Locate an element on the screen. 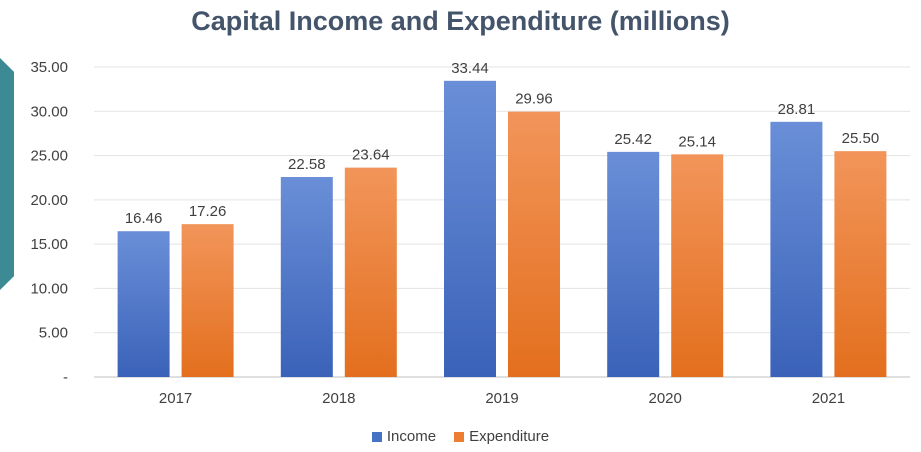 This screenshot has width=921, height=452. data-label: 23.64 is located at coordinates (371, 155).